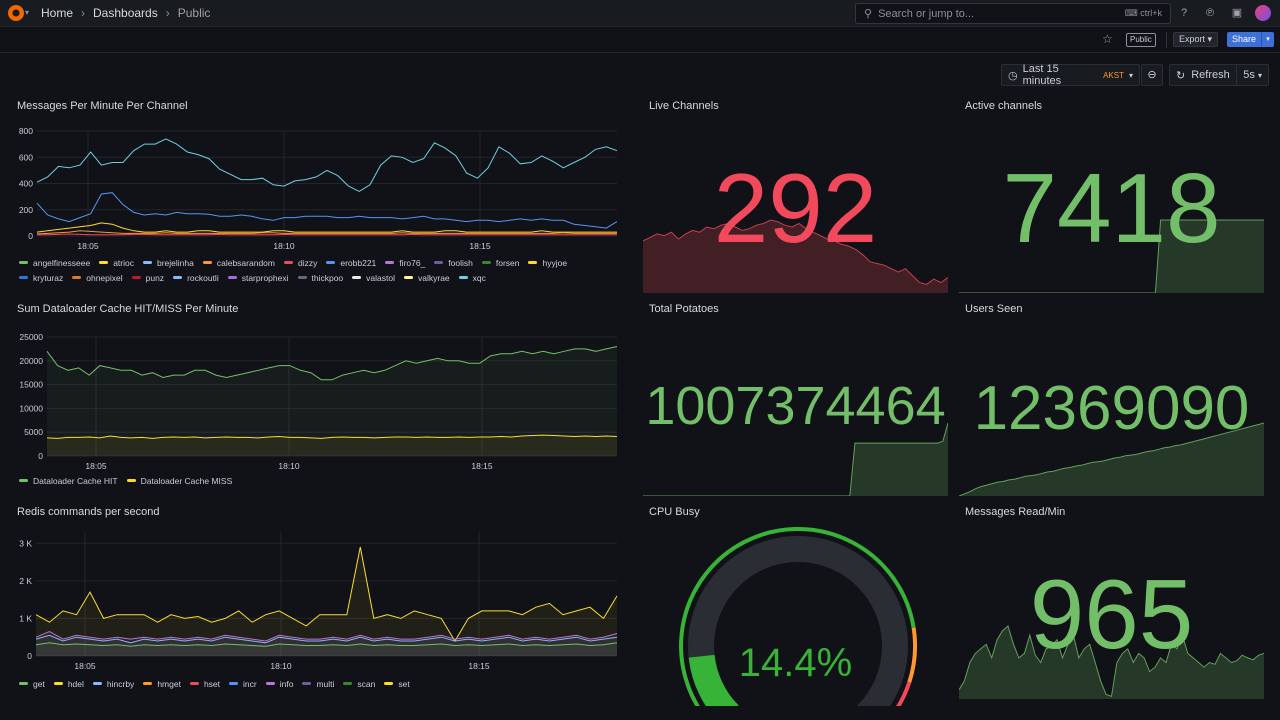 Image resolution: width=1280 pixels, height=720 pixels. What do you see at coordinates (453, 262) in the screenshot?
I see `legend-item: foolish` at bounding box center [453, 262].